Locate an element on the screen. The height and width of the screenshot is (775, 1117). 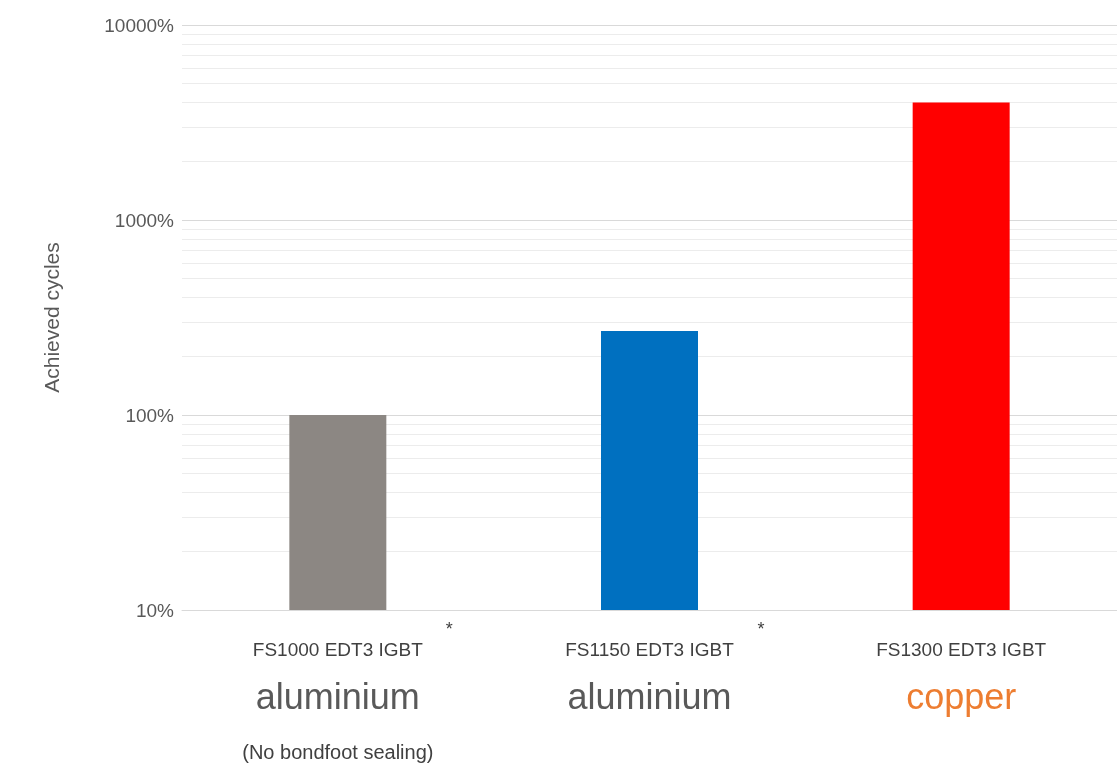
x-tick-label: FS1300 EDT3 IGBT is located at coordinates (961, 649).